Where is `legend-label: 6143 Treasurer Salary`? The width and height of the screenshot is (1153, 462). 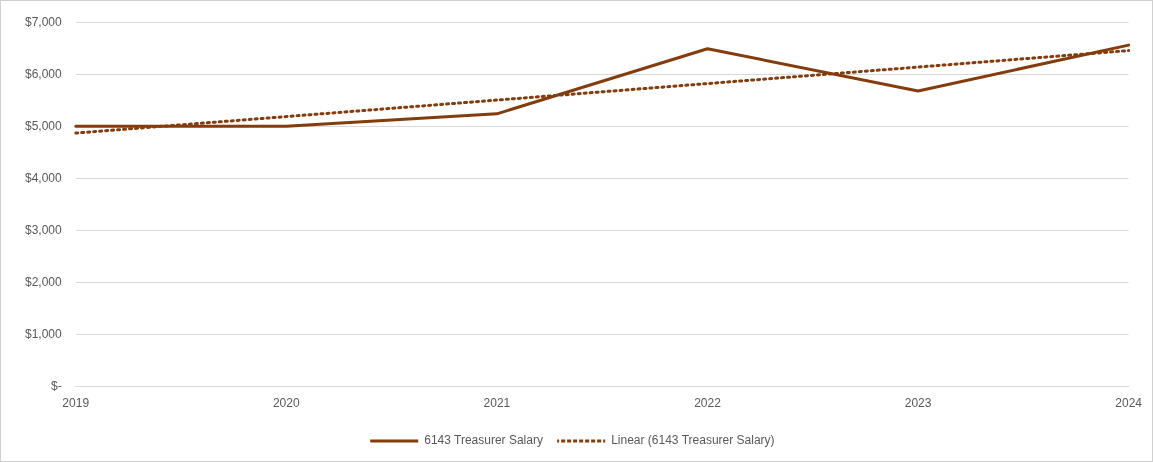 legend-label: 6143 Treasurer Salary is located at coordinates (483, 440).